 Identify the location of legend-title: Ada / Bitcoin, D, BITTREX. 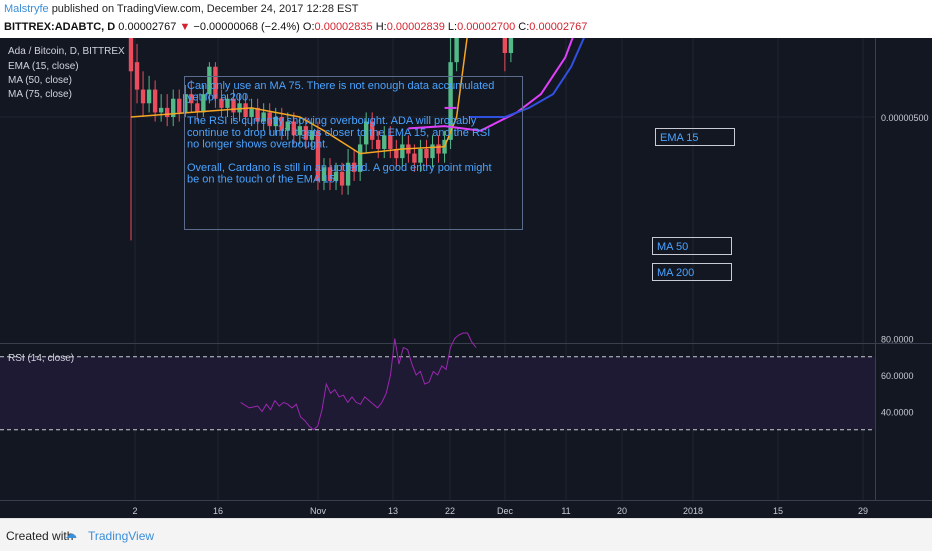
(66, 51).